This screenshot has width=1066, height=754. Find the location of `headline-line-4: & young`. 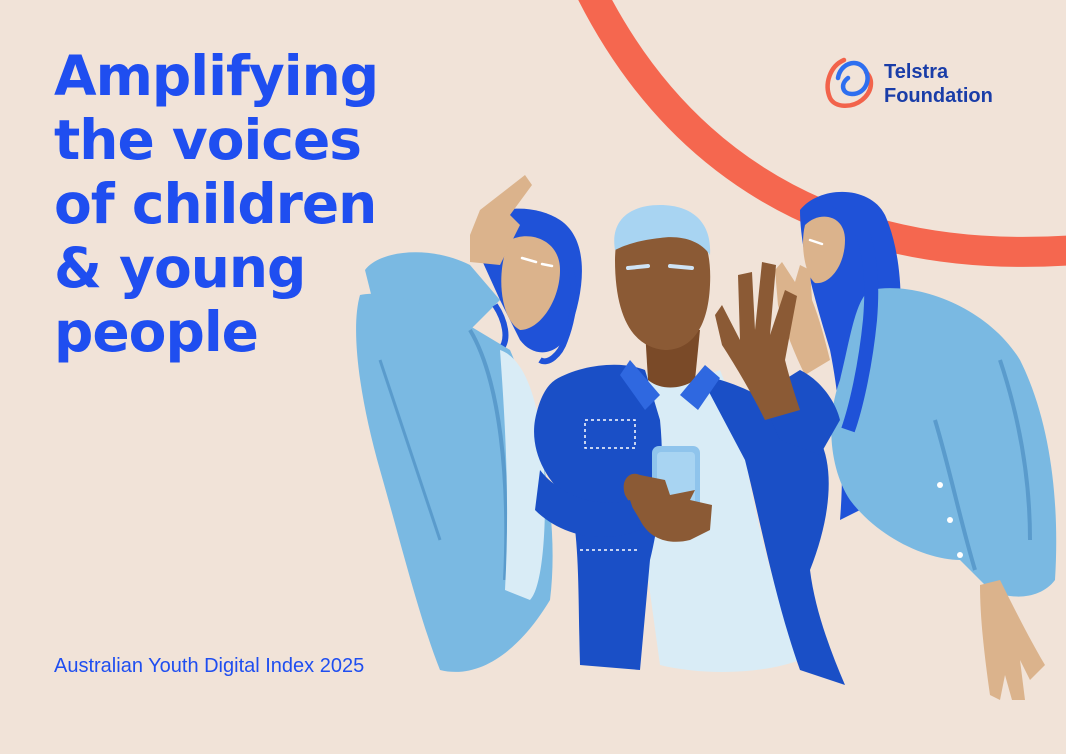

headline-line-4: & young is located at coordinates (180, 268).